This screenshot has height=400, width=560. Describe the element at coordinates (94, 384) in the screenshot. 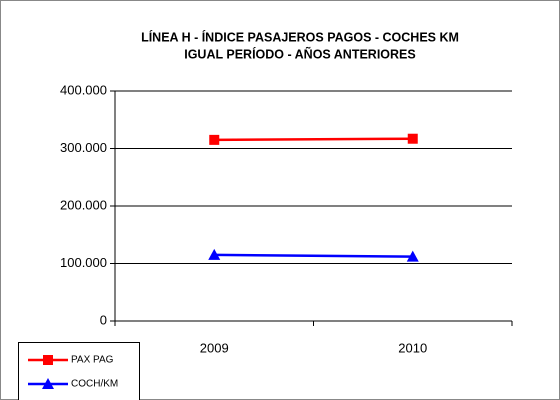

I see `legend-label: COCH/KM` at that location.